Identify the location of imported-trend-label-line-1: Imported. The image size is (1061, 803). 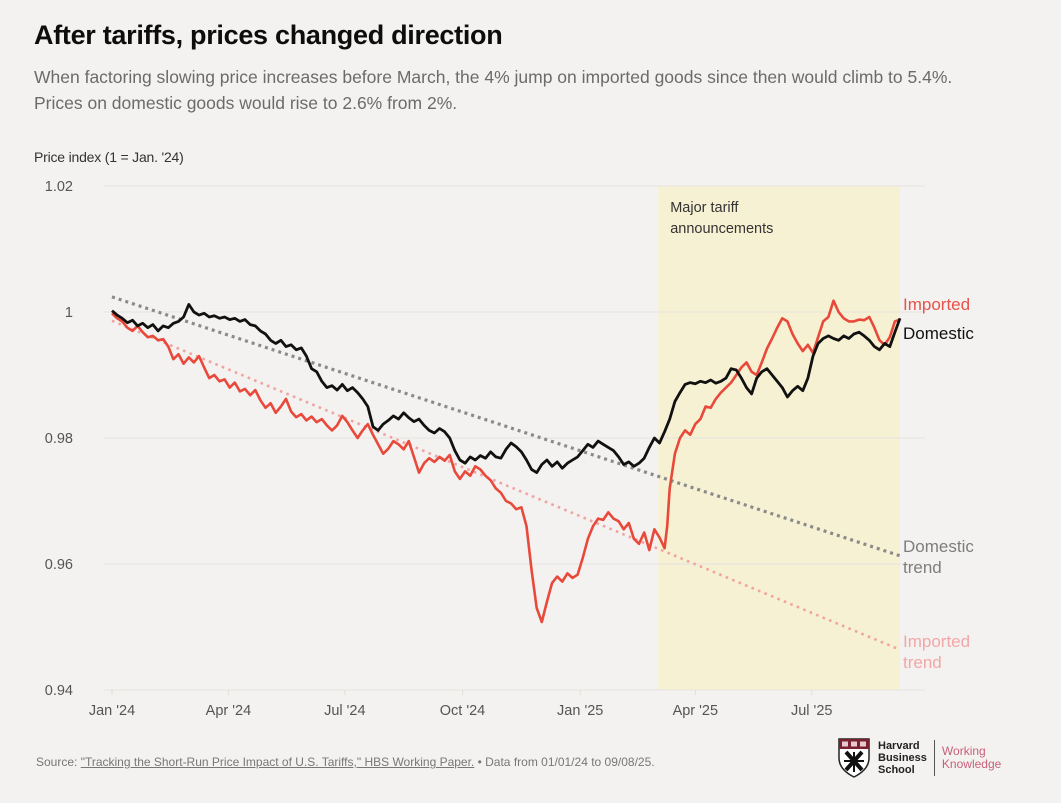
(936, 641).